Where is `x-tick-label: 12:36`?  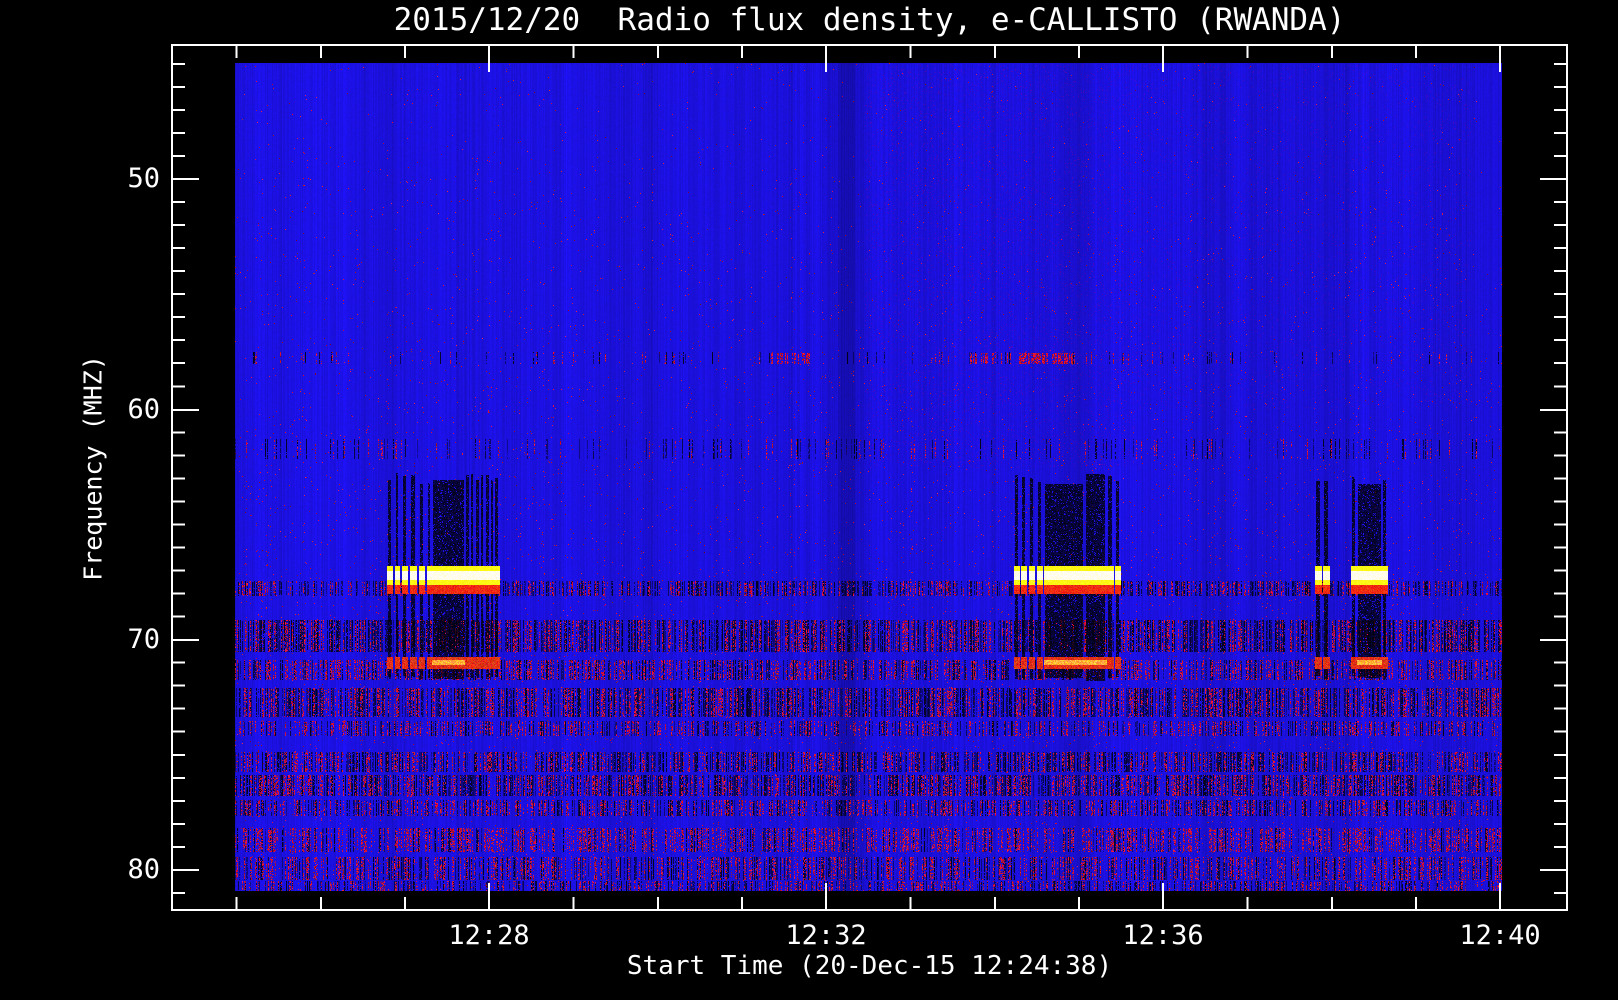
x-tick-label: 12:36 is located at coordinates (1163, 935).